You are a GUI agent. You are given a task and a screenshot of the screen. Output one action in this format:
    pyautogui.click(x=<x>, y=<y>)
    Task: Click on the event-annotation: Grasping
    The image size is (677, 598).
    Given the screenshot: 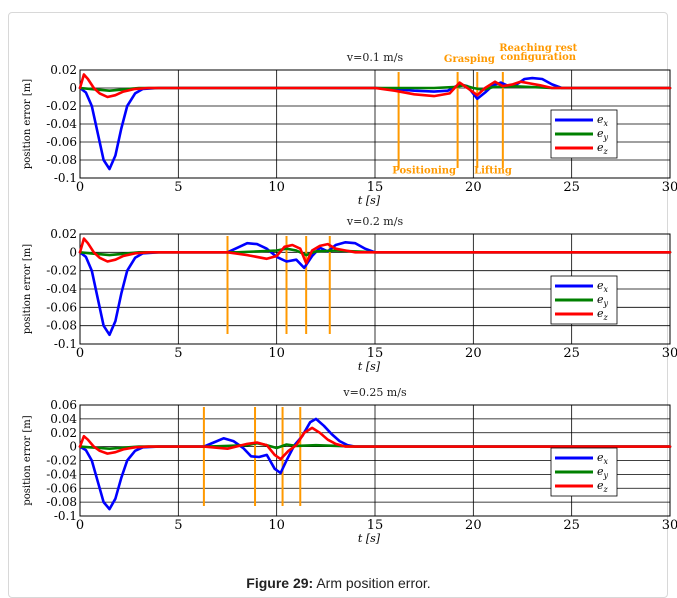 What is the action you would take?
    pyautogui.click(x=469, y=59)
    